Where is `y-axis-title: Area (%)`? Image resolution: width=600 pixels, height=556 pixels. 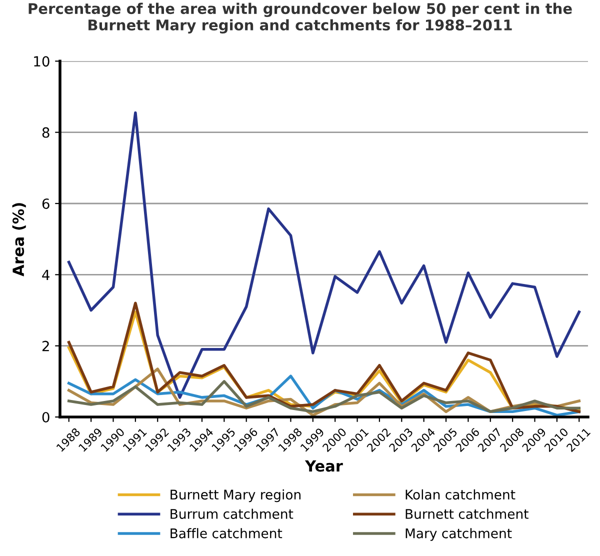
y-axis-title: Area (%) is located at coordinates (19, 239).